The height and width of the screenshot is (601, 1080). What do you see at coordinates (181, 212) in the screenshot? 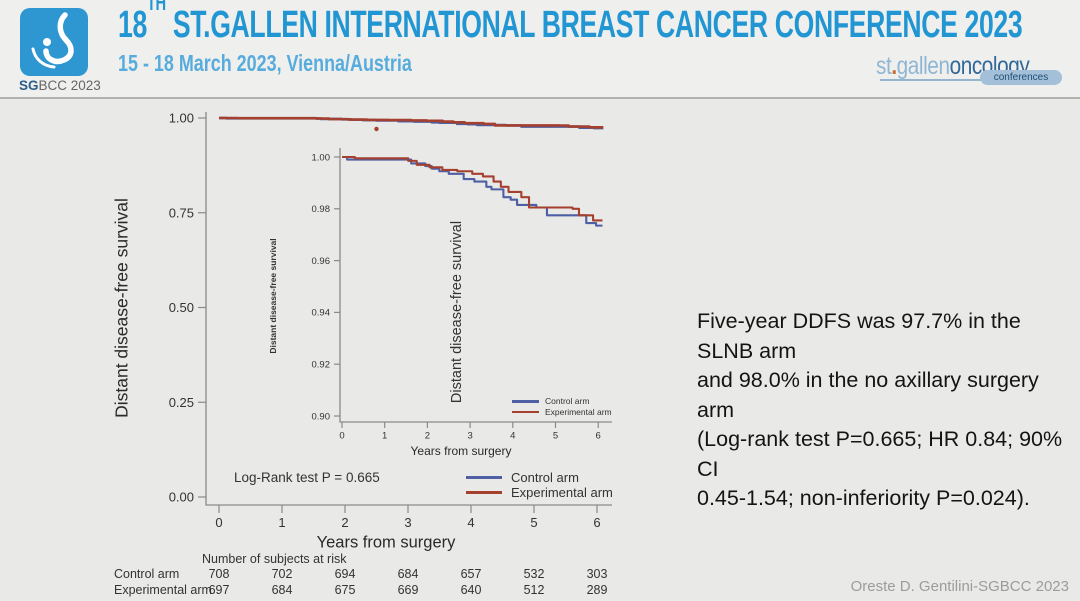
I see `main-plot-y-tick-label: 0.75` at bounding box center [181, 212].